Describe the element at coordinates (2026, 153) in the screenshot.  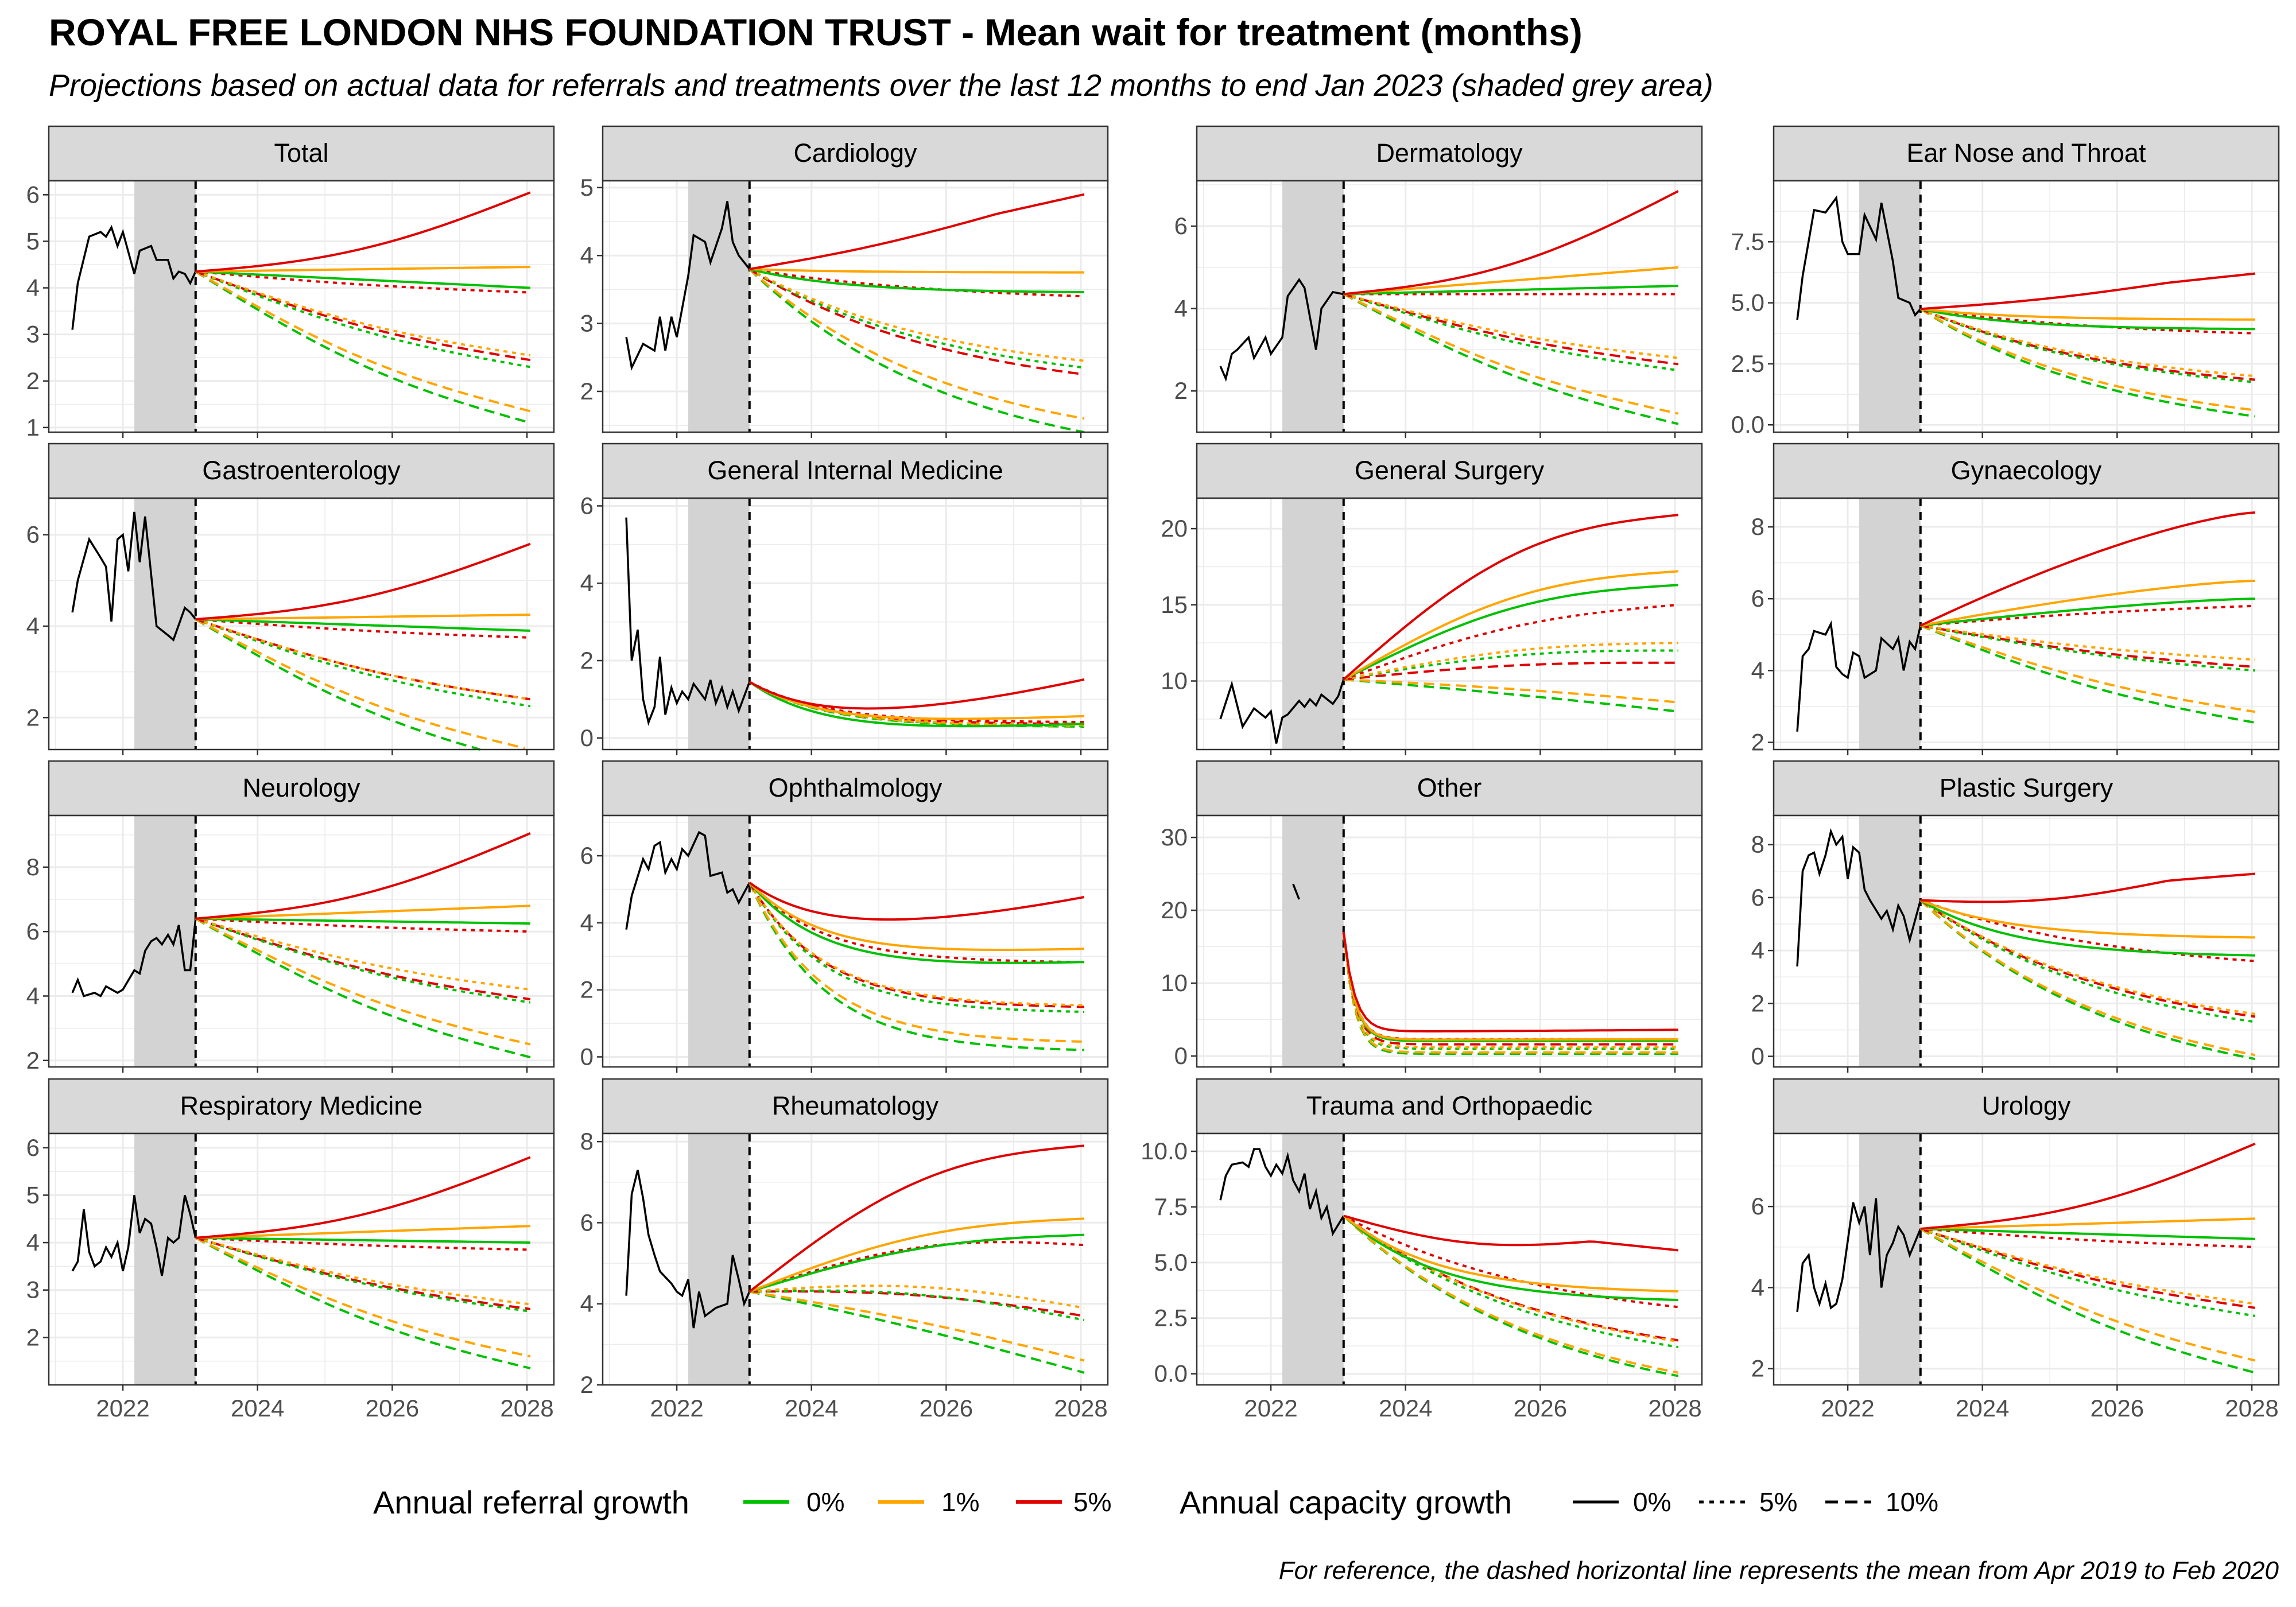
I see `strip-ear-nose-and-throat` at that location.